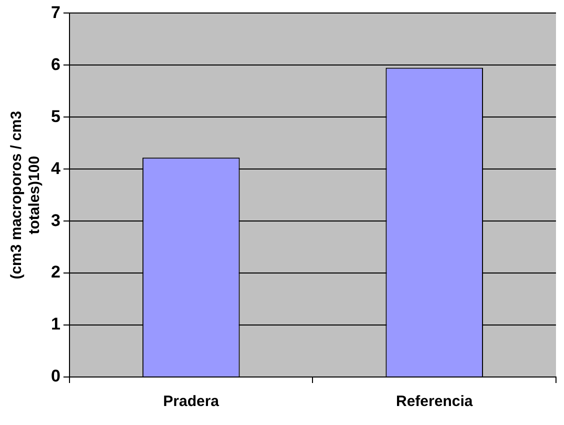  Describe the element at coordinates (55, 220) in the screenshot. I see `y-tick-label: 3` at that location.